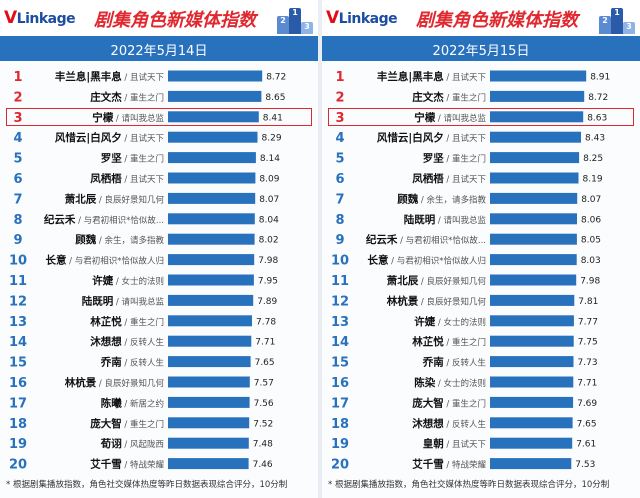 This screenshot has height=498, width=640. What do you see at coordinates (130, 383) in the screenshot?
I see `drama-name: / 良辰好景知几何` at bounding box center [130, 383].